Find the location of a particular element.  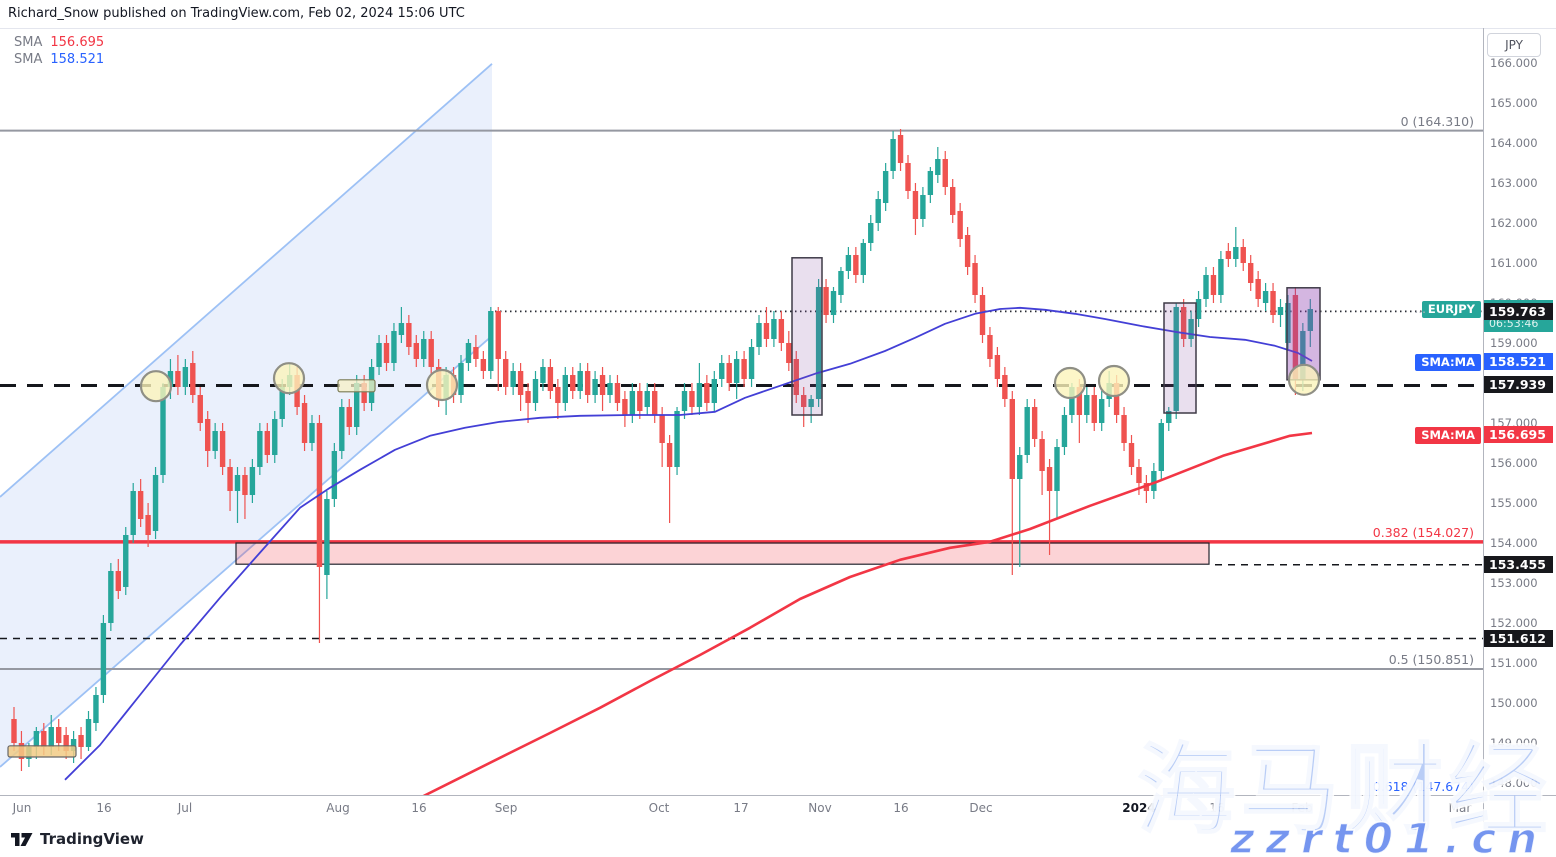

time-axis-divider is located at coordinates (778, 795).